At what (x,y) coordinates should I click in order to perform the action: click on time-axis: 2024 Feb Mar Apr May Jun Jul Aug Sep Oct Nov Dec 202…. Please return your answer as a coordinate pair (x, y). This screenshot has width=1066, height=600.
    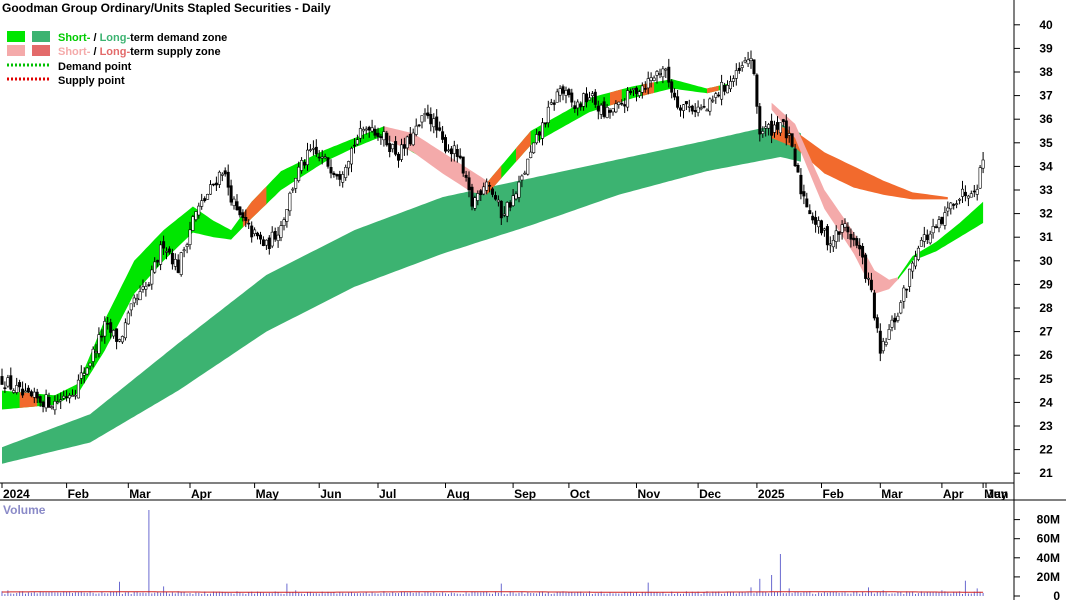
    Looking at the image, I should click on (504, 492).